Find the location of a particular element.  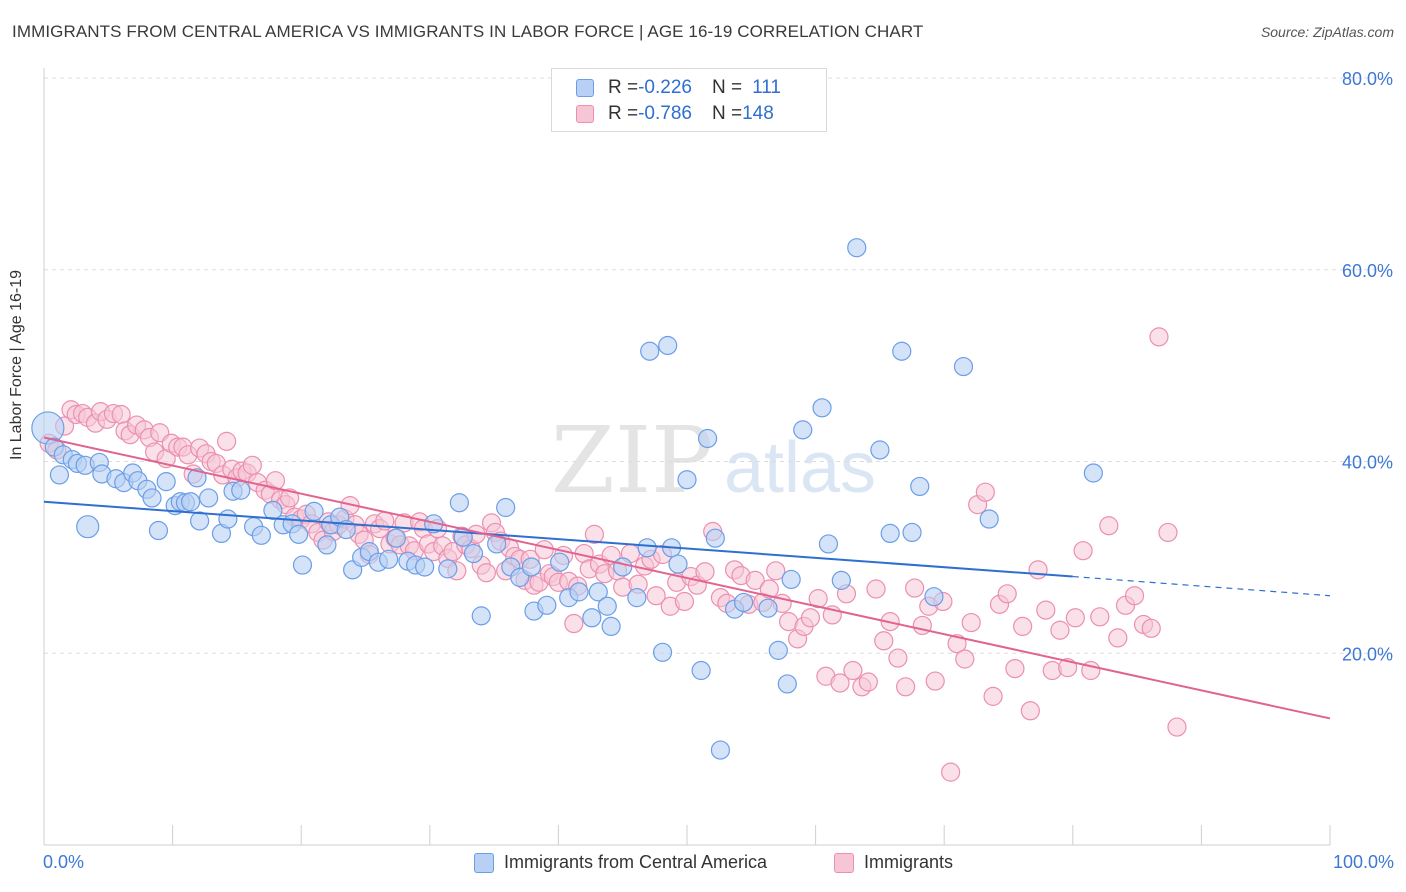

legend-n-value: 111 is located at coordinates (766, 87).